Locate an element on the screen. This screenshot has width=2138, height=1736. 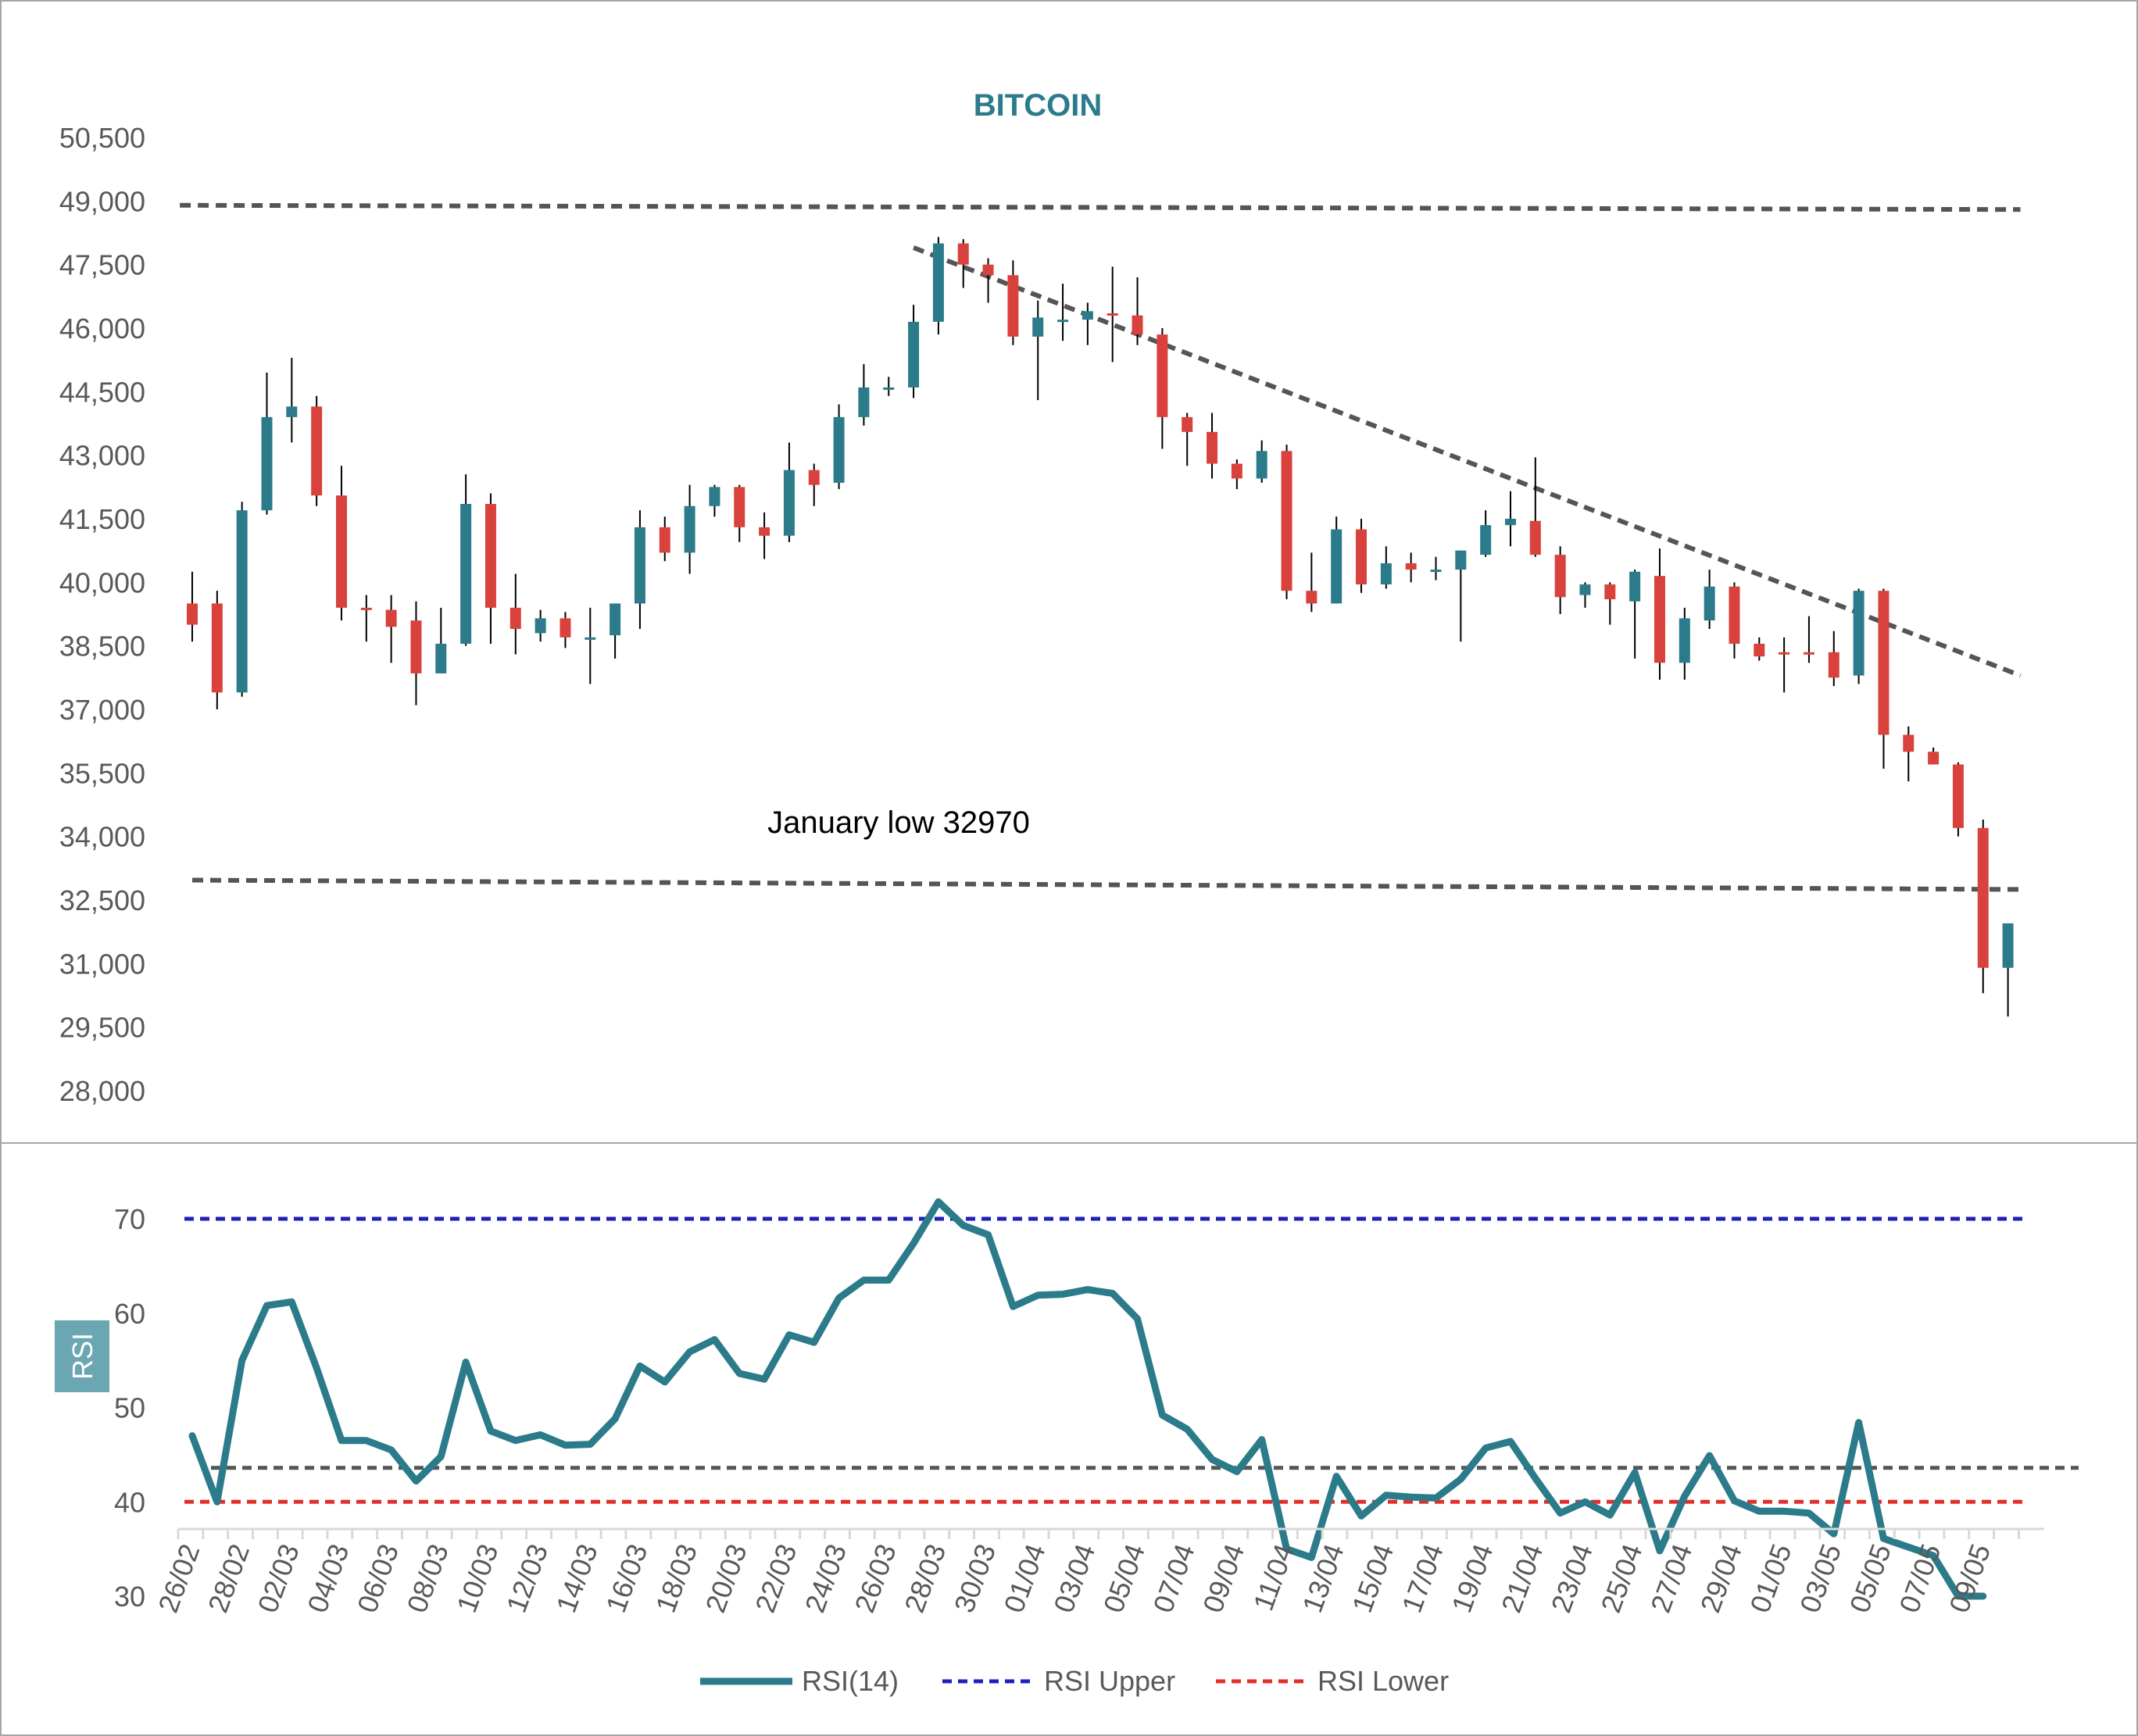
legend-label: RSI Upper is located at coordinates (1109, 1681).